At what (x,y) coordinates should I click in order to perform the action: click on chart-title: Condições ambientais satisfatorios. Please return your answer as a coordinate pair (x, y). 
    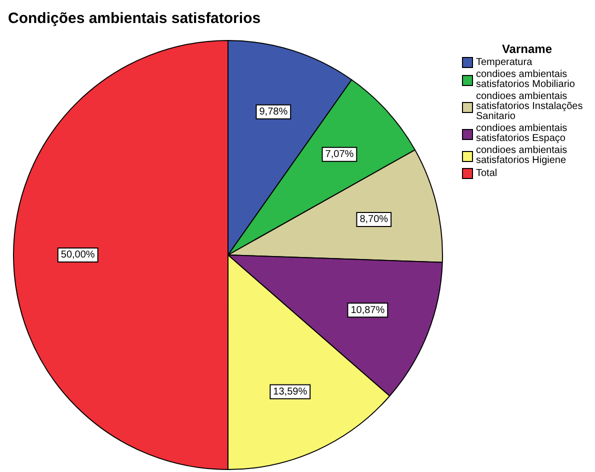
    Looking at the image, I should click on (134, 18).